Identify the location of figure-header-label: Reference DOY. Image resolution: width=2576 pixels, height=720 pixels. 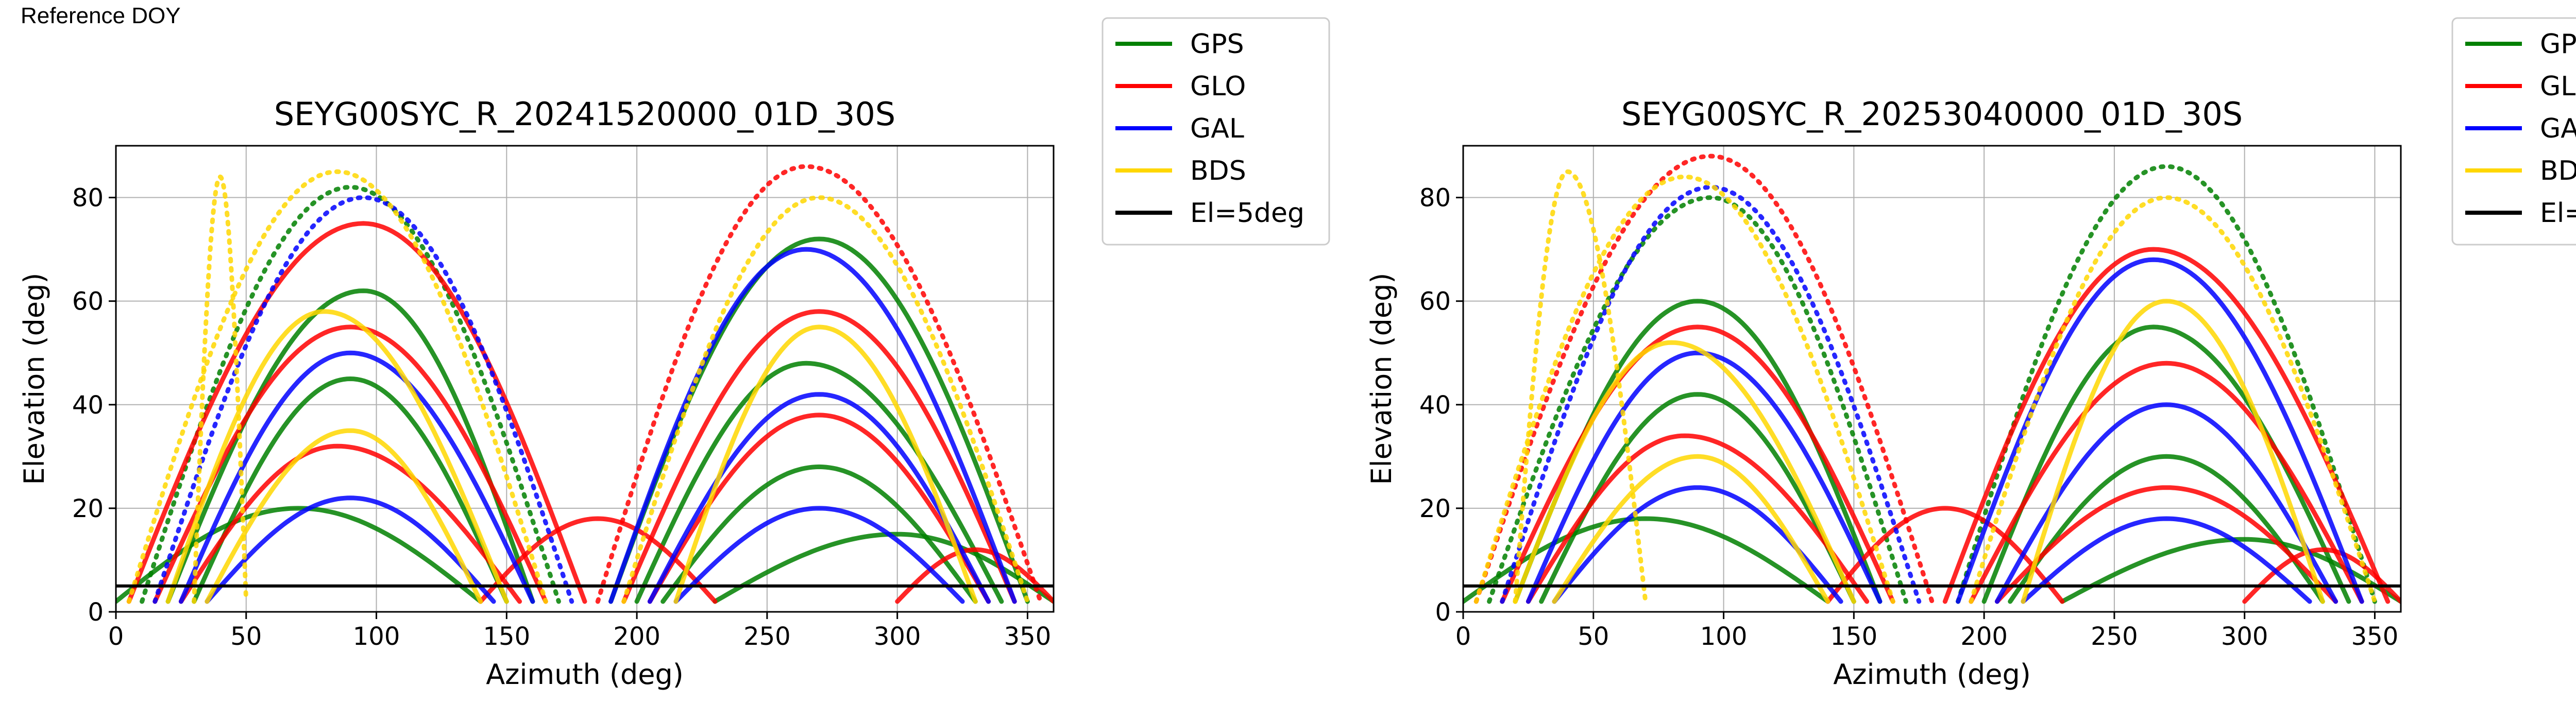
(101, 15).